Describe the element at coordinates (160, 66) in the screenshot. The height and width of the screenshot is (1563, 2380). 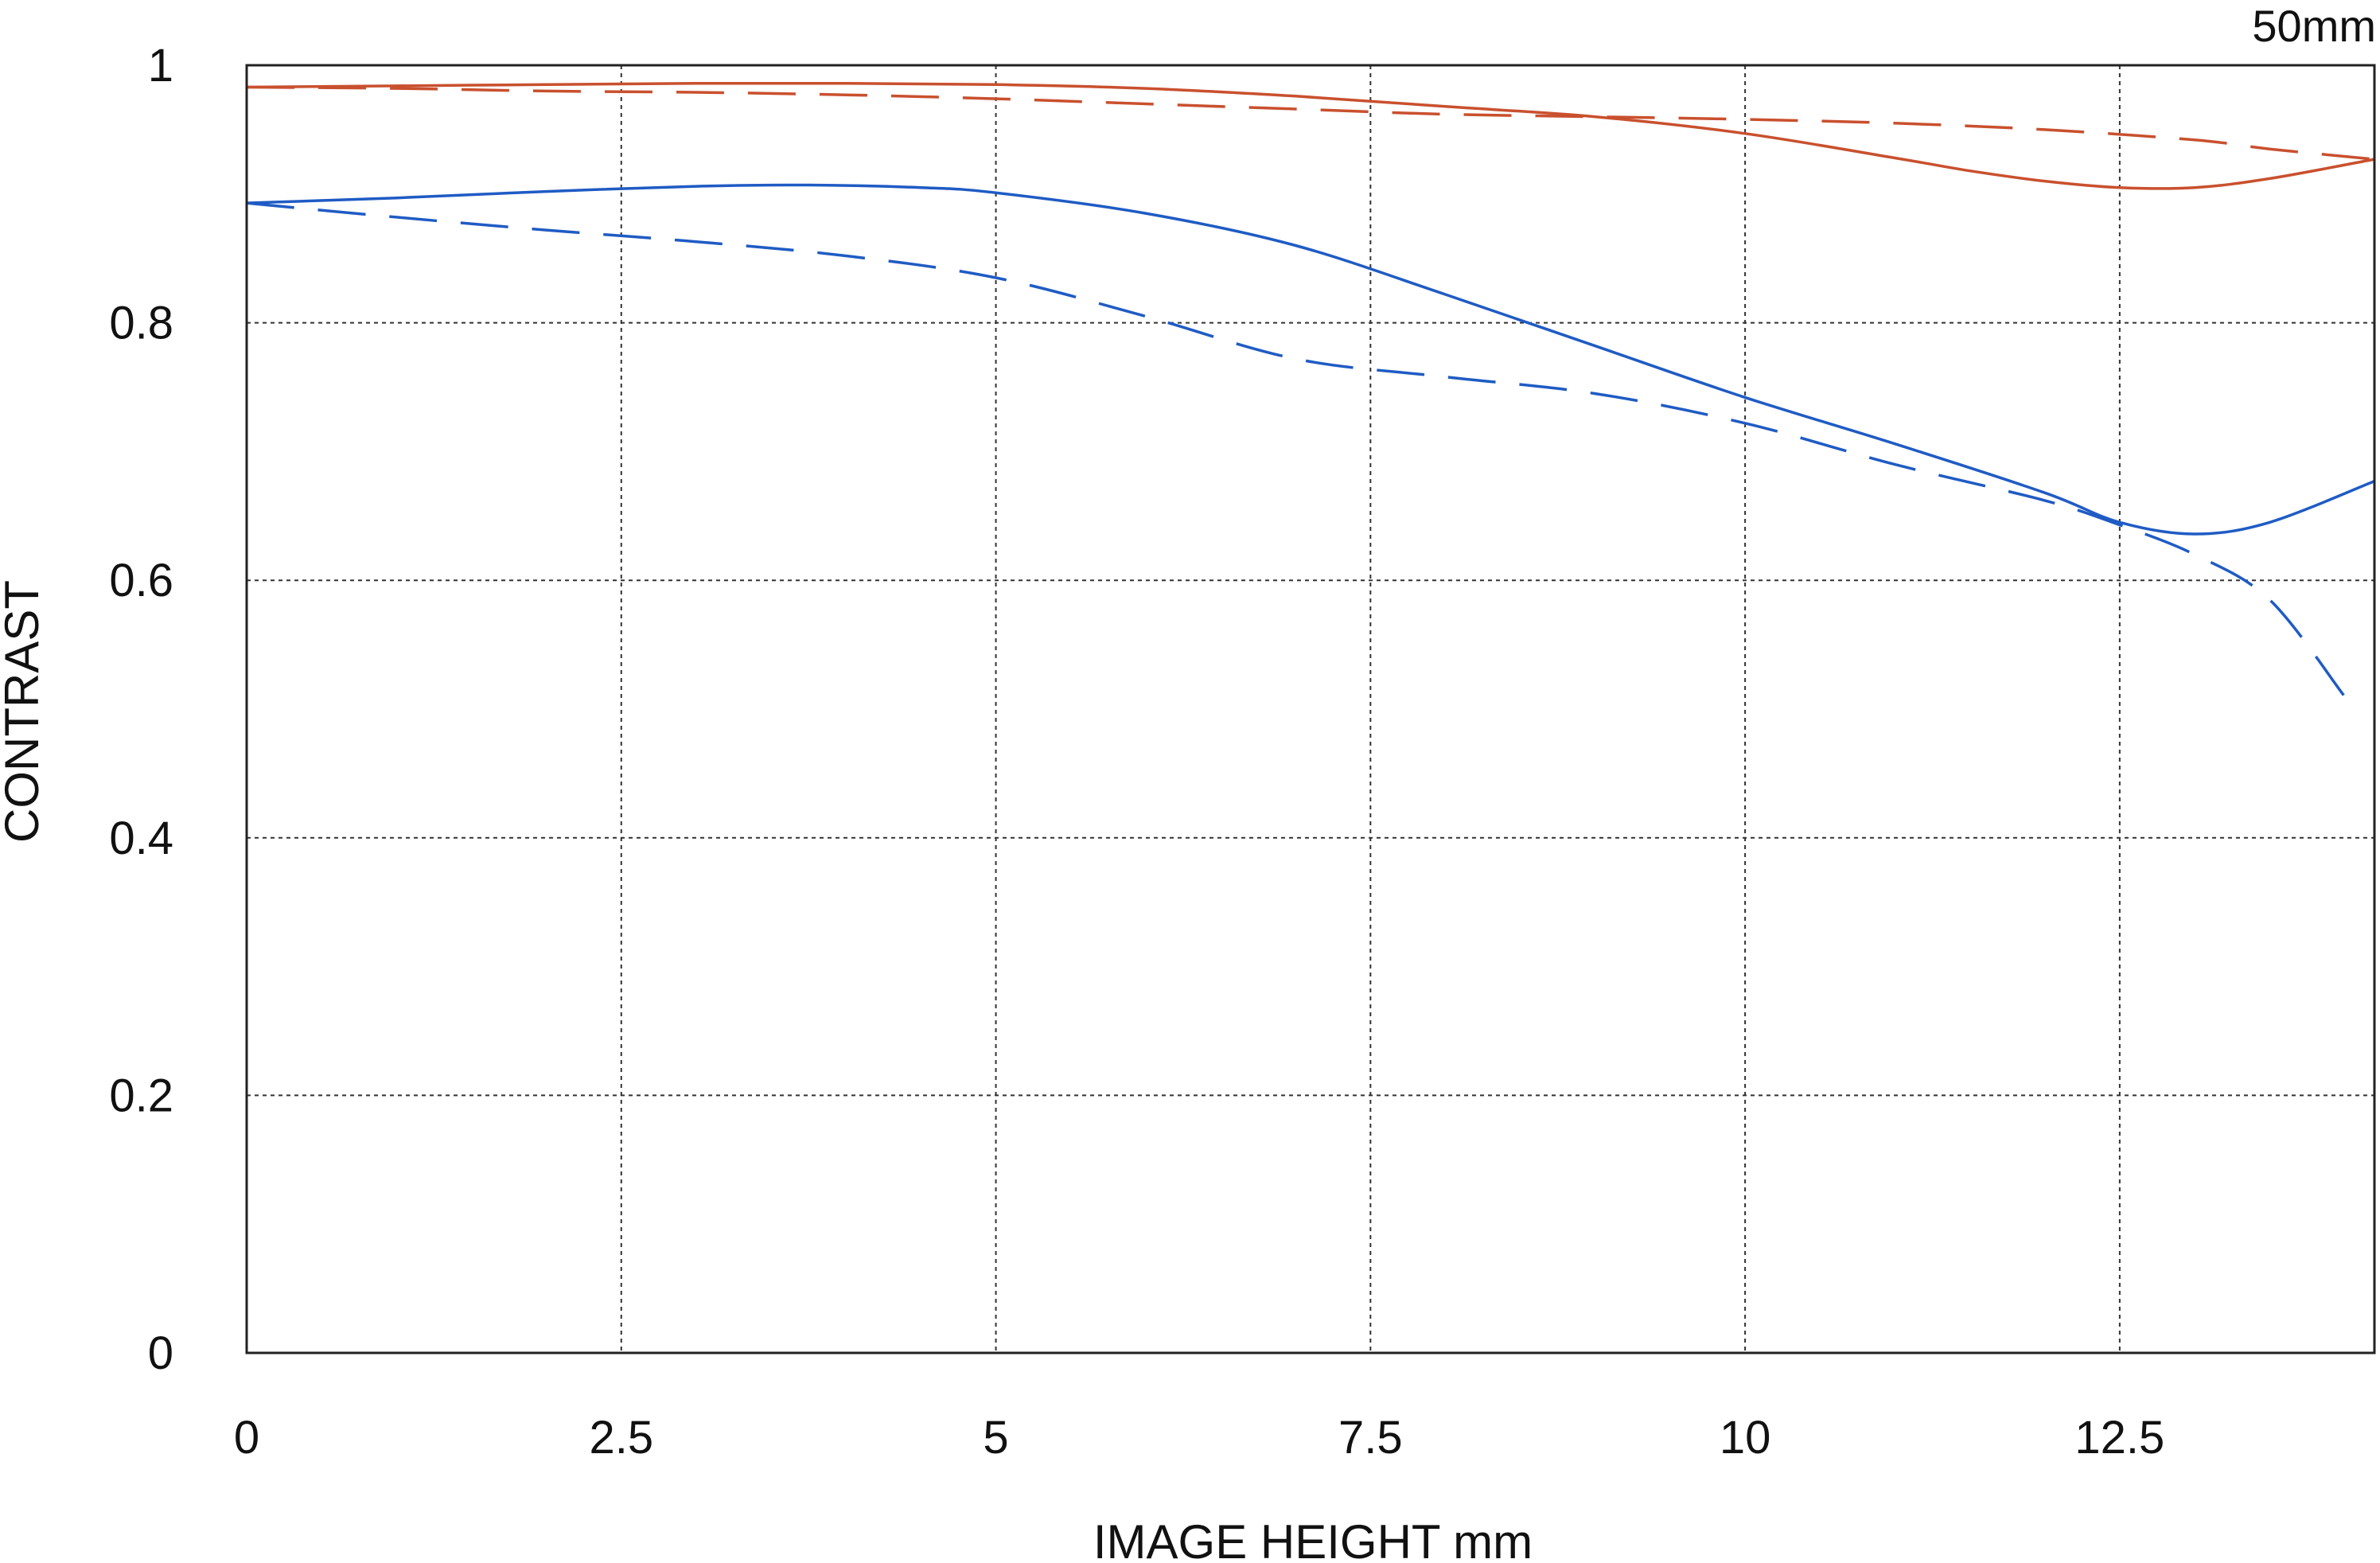
I see `y-tick-label-5: 1` at that location.